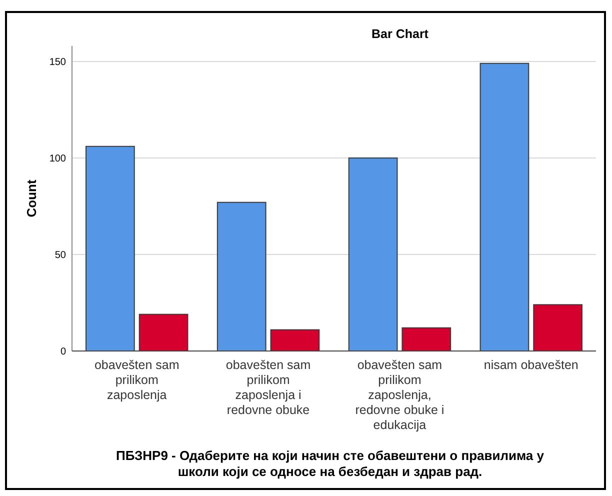  What do you see at coordinates (401, 34) in the screenshot?
I see `chart-title: Bar Chart` at bounding box center [401, 34].